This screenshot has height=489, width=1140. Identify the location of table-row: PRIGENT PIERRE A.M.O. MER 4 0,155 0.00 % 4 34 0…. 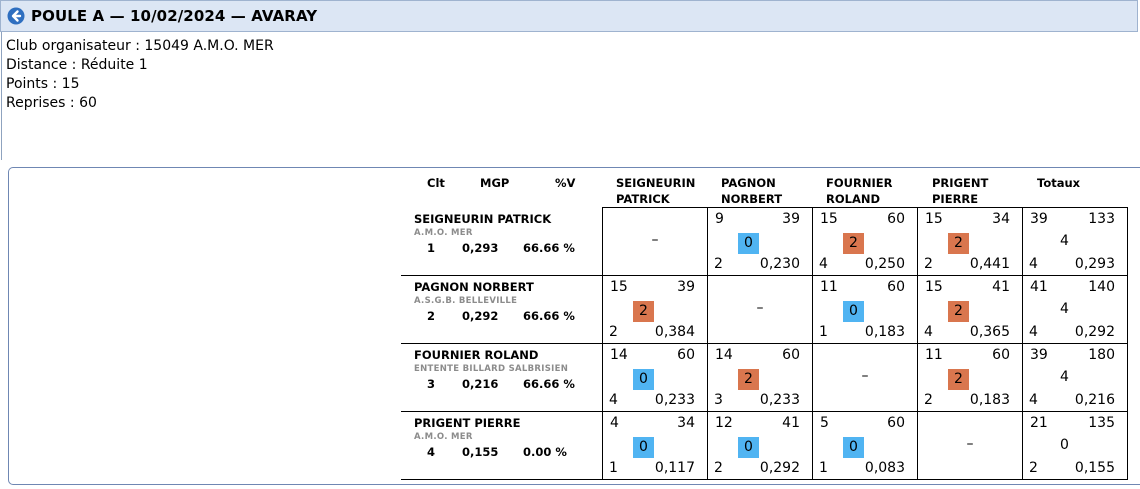
(764, 445).